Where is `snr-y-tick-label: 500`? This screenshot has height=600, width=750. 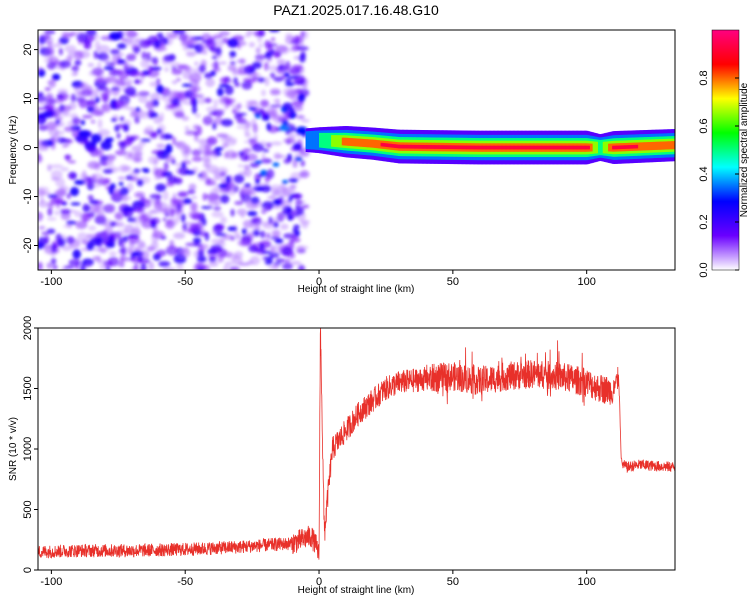 snr-y-tick-label: 500 is located at coordinates (28, 509).